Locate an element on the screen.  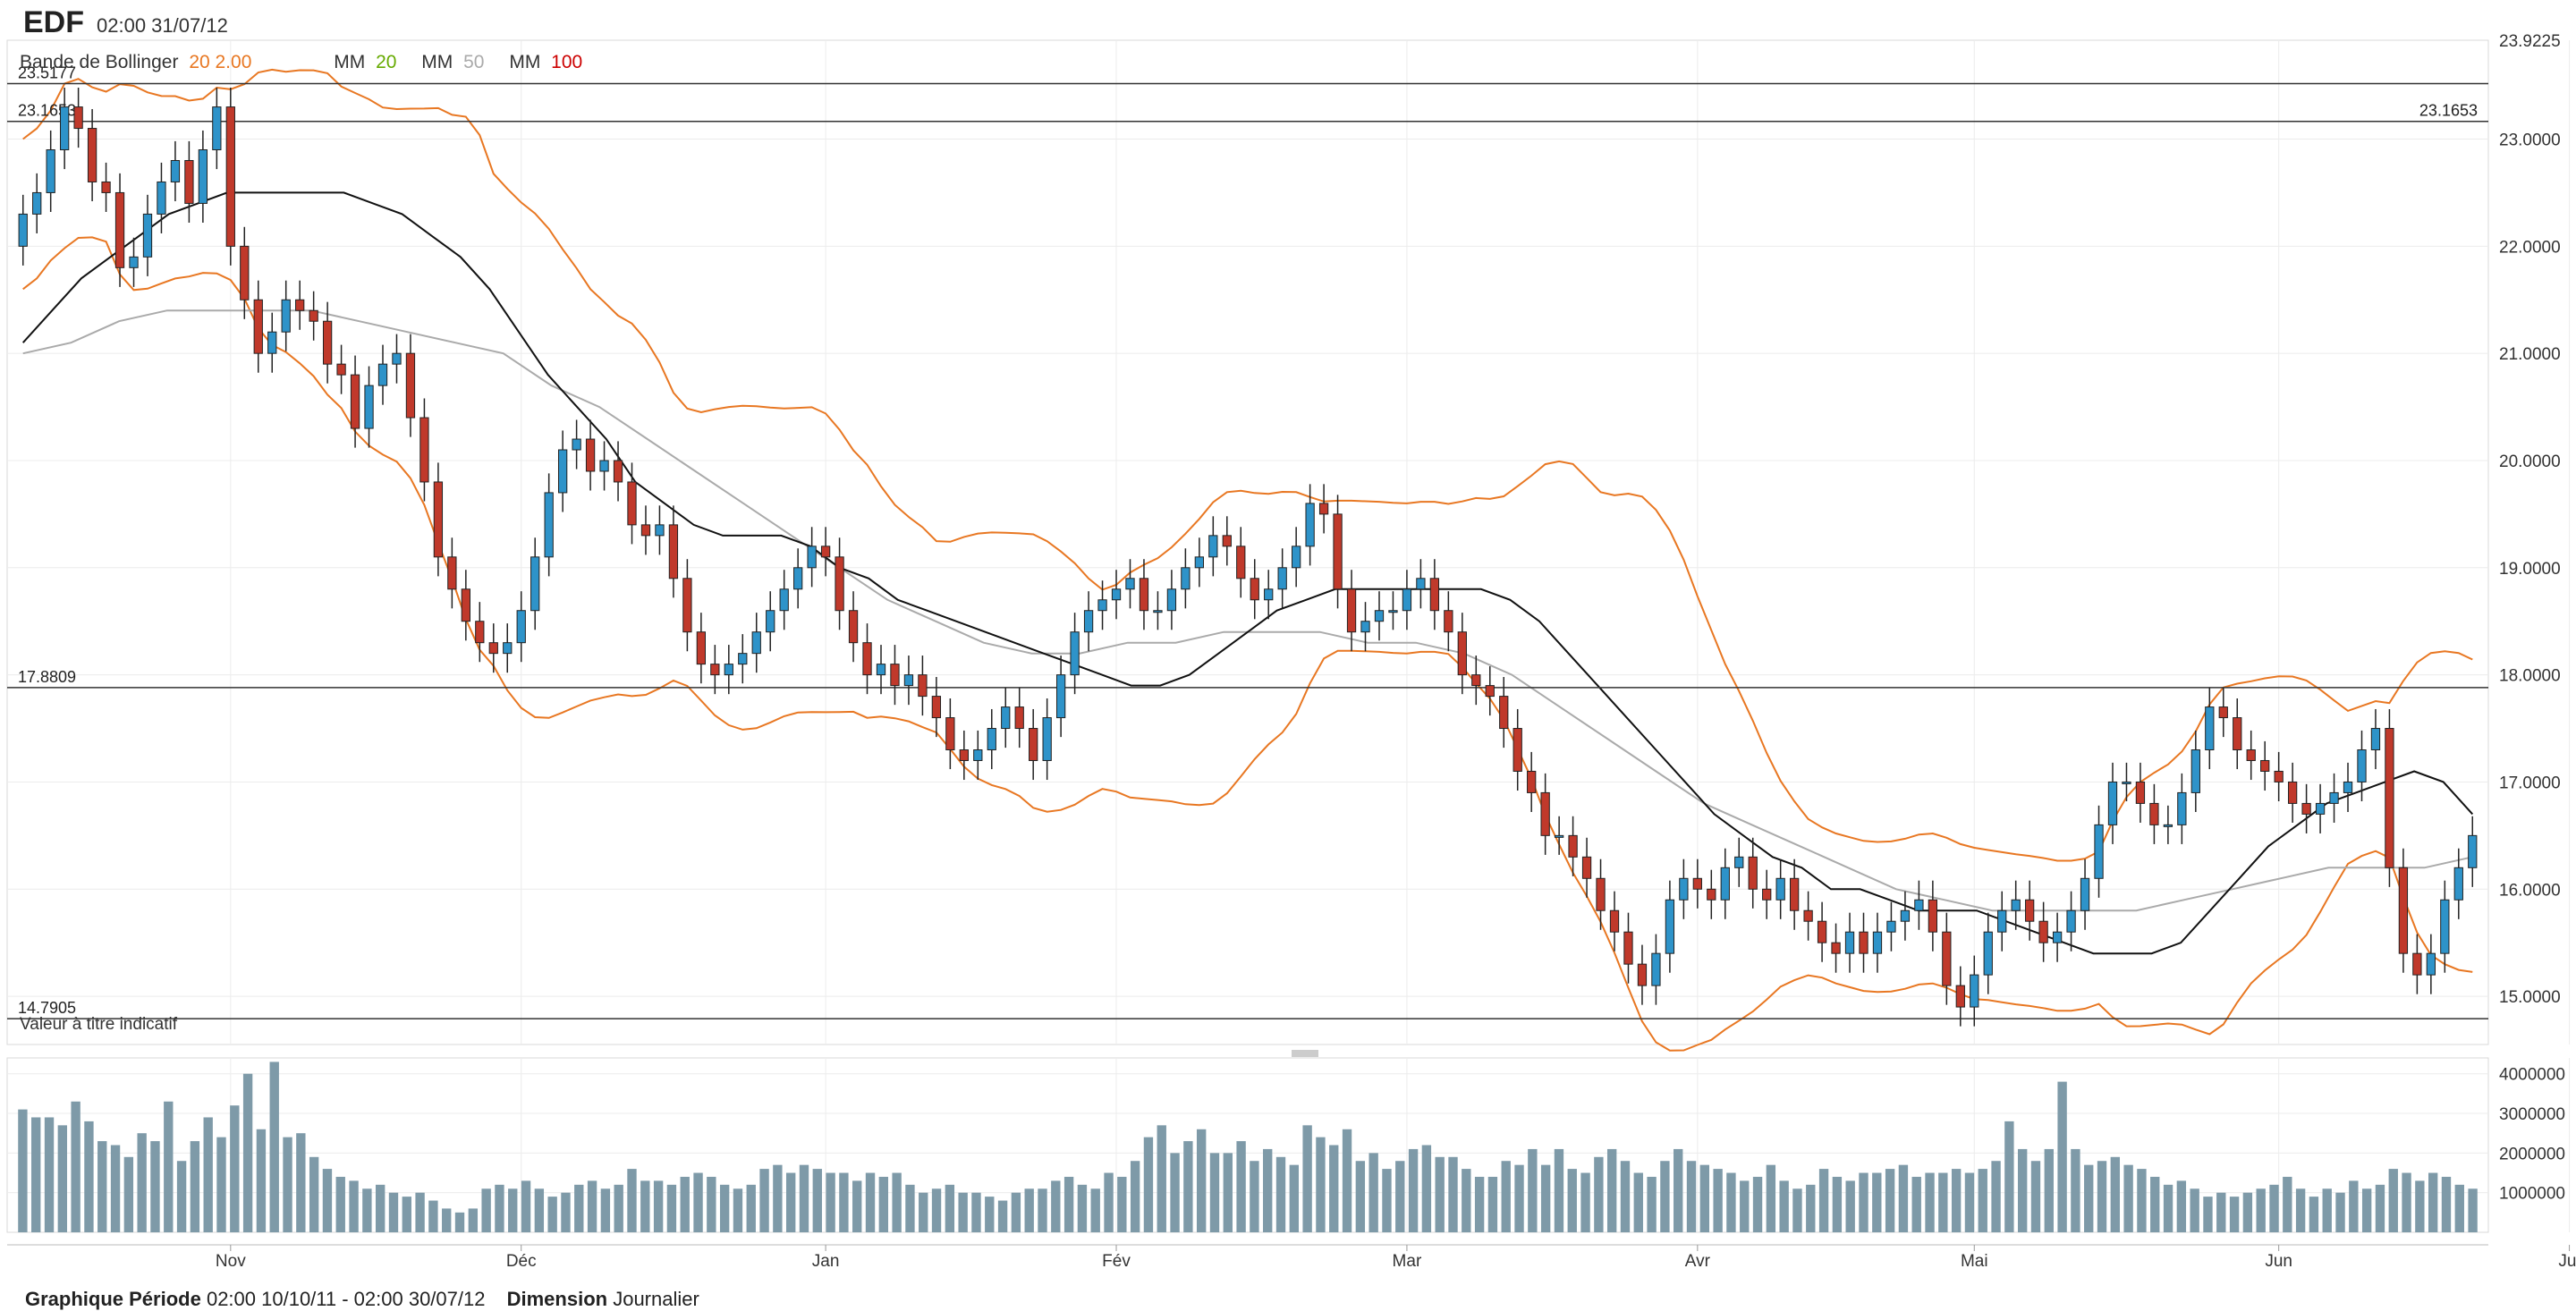
ma50-label: MM is located at coordinates (437, 62).